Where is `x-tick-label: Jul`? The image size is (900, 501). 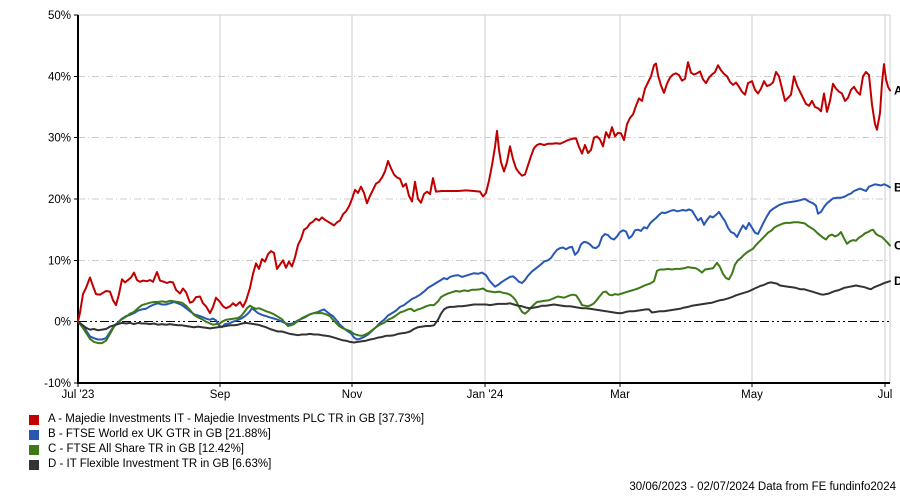
x-tick-label: Jul is located at coordinates (885, 395).